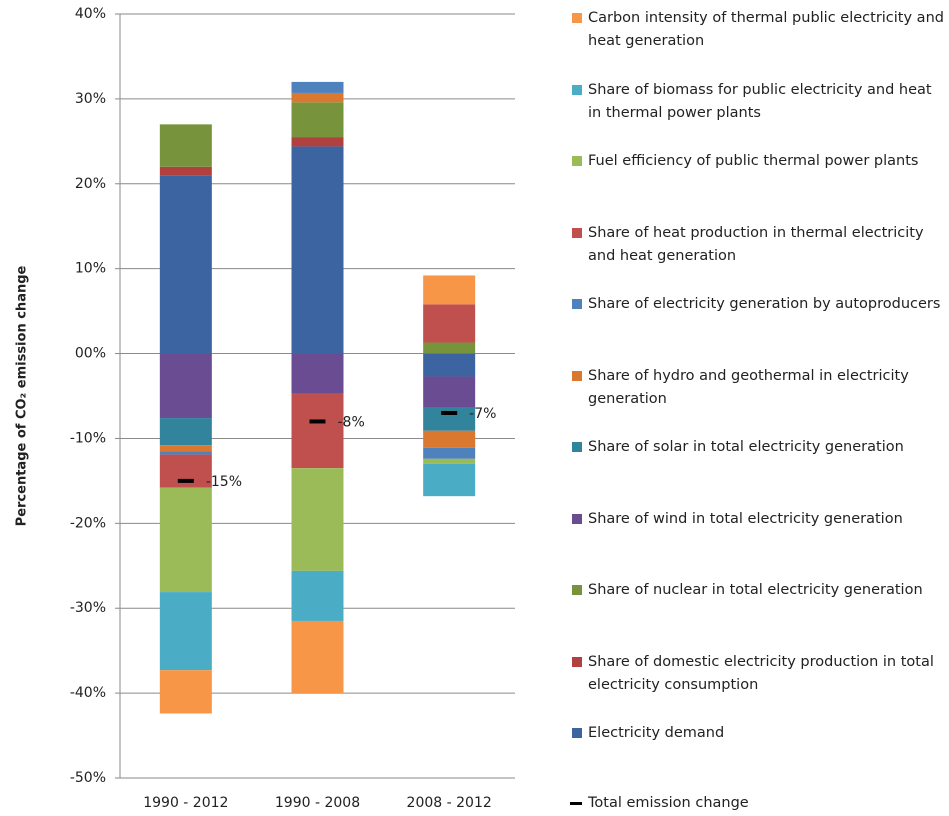 The image size is (949, 816). I want to click on y-tick-label: 00%, so click(90, 354).